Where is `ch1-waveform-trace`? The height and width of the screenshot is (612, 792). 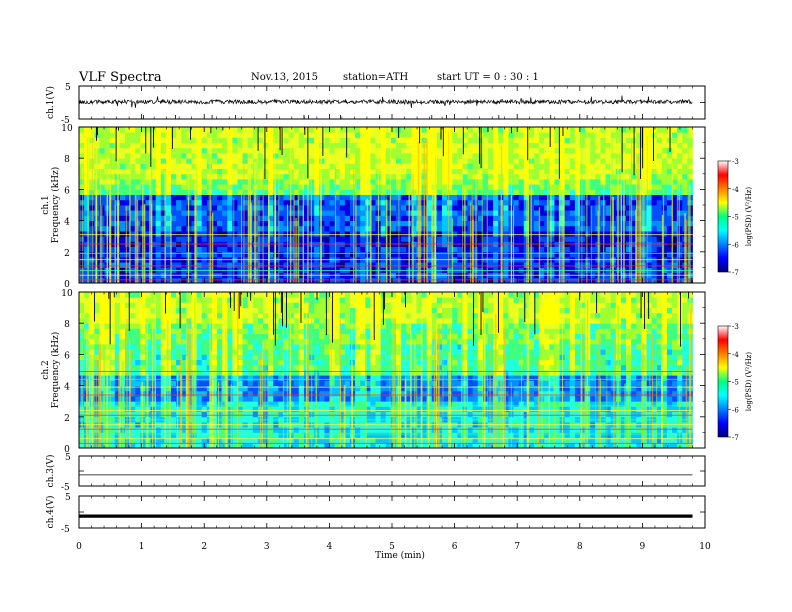
ch1-waveform-trace is located at coordinates (385, 101).